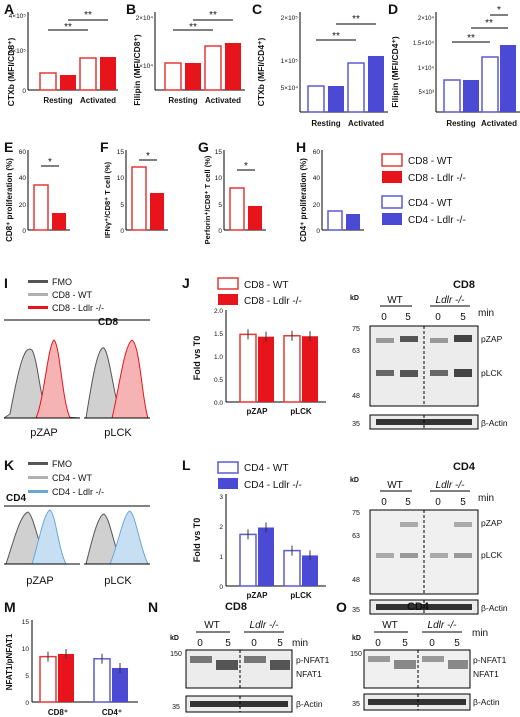 This screenshot has height=717, width=520. What do you see at coordinates (486, 702) in the screenshot?
I see `band-label: β-Actin` at bounding box center [486, 702].